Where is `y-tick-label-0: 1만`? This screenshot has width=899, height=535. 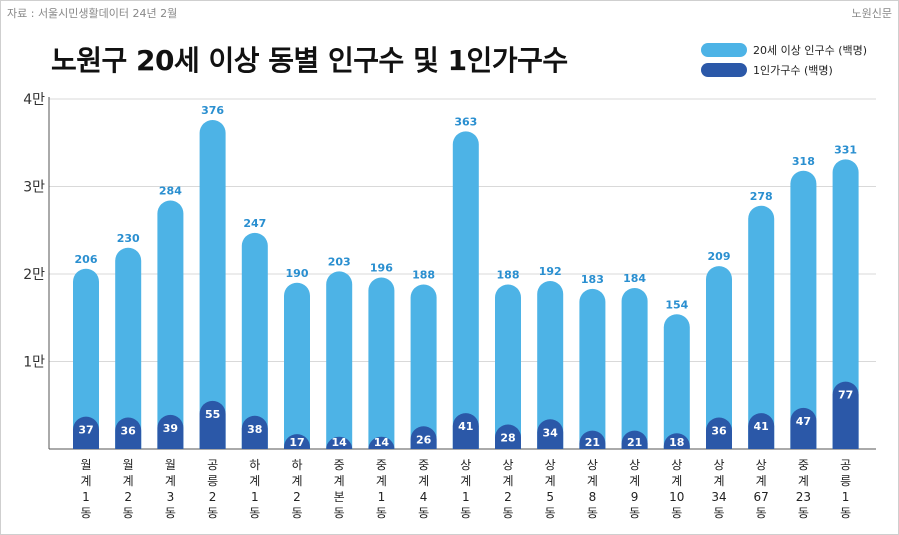 y-tick-label-0: 1만 is located at coordinates (34, 363).